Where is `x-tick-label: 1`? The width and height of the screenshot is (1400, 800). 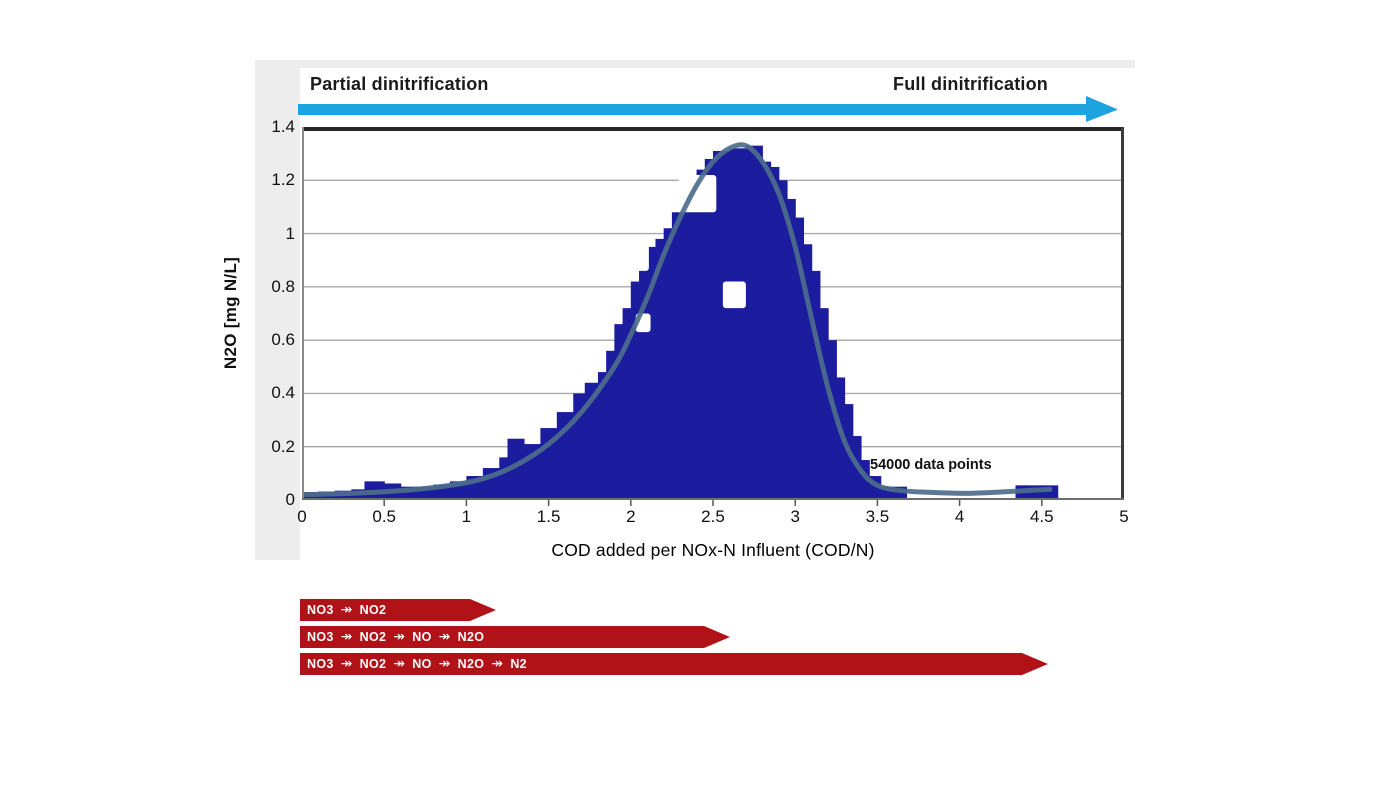 x-tick-label: 1 is located at coordinates (466, 516).